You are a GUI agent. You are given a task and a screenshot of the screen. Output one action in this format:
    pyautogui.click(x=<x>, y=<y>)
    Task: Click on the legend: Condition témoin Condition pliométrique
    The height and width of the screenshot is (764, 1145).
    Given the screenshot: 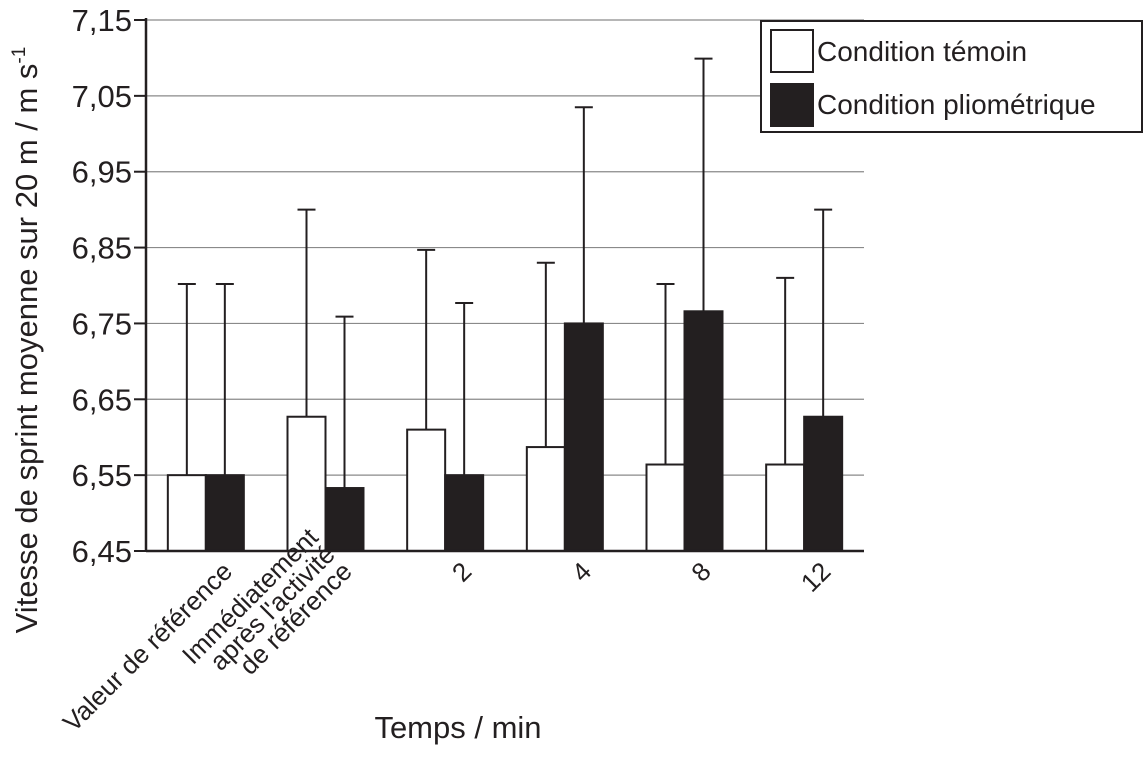 What is the action you would take?
    pyautogui.click(x=951, y=76)
    